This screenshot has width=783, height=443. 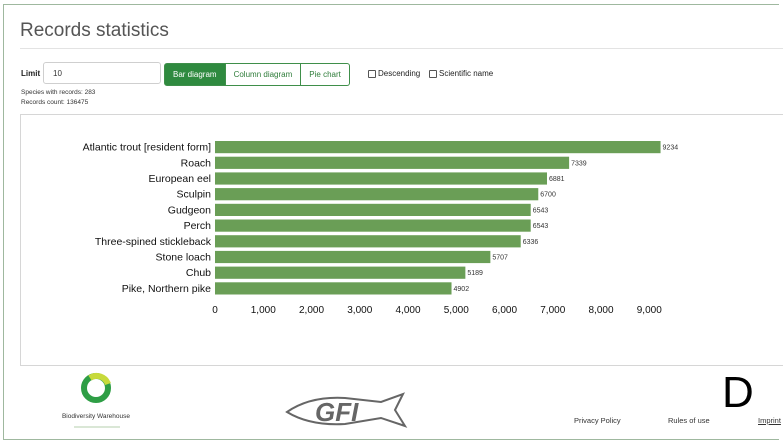 What do you see at coordinates (769, 420) in the screenshot?
I see `imprint-link: Imprint` at bounding box center [769, 420].